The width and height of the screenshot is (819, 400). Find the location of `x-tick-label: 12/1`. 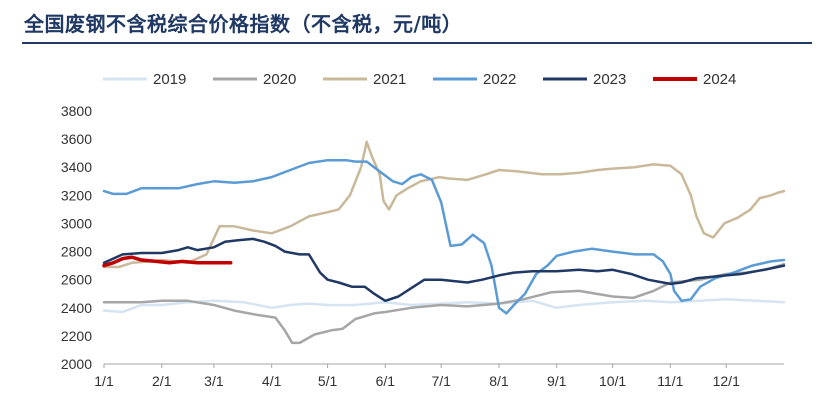

x-tick-label: 12/1 is located at coordinates (726, 381).